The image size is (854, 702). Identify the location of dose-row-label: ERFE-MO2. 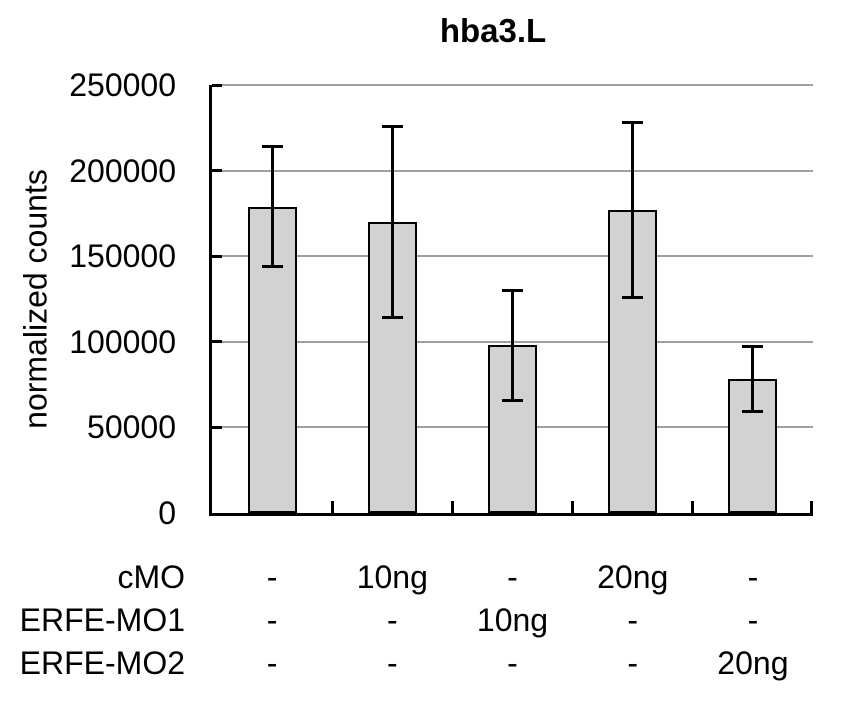
(102, 663).